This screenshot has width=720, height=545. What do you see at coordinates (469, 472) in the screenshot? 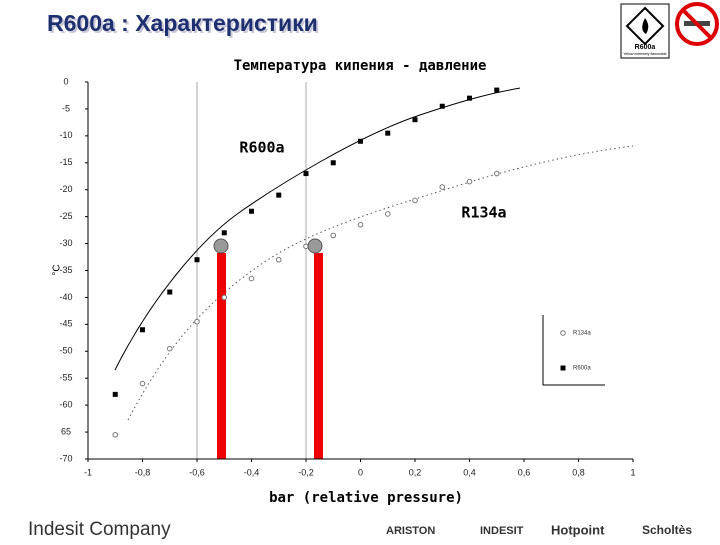
I see `x-tick-label: 0,4` at bounding box center [469, 472].